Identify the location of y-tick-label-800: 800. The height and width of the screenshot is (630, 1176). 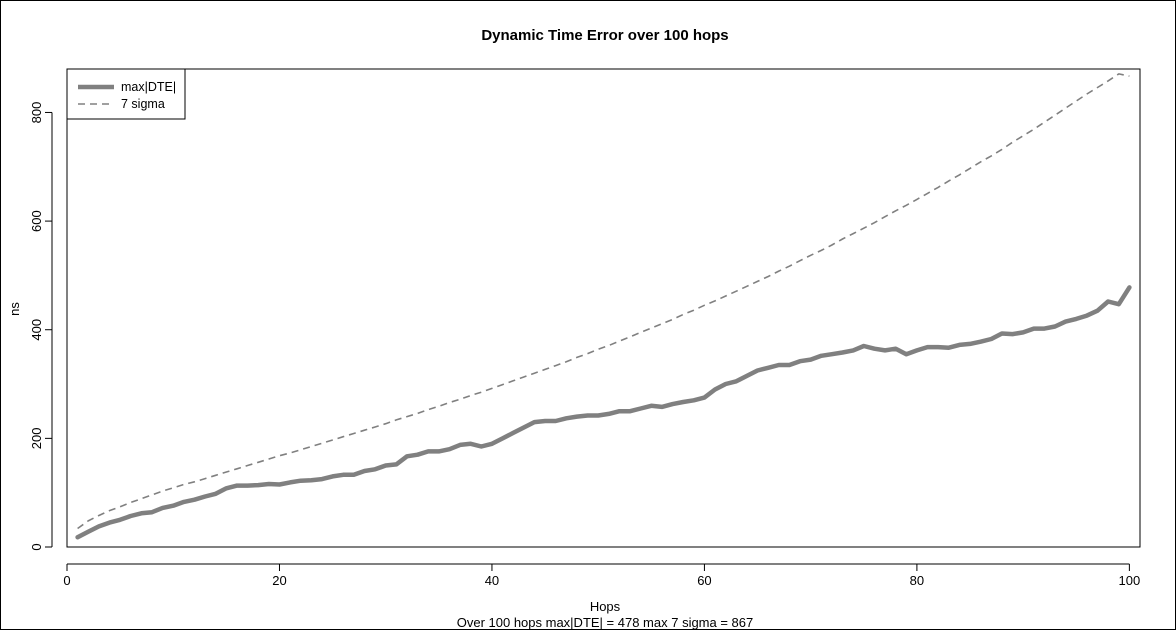
(36, 113).